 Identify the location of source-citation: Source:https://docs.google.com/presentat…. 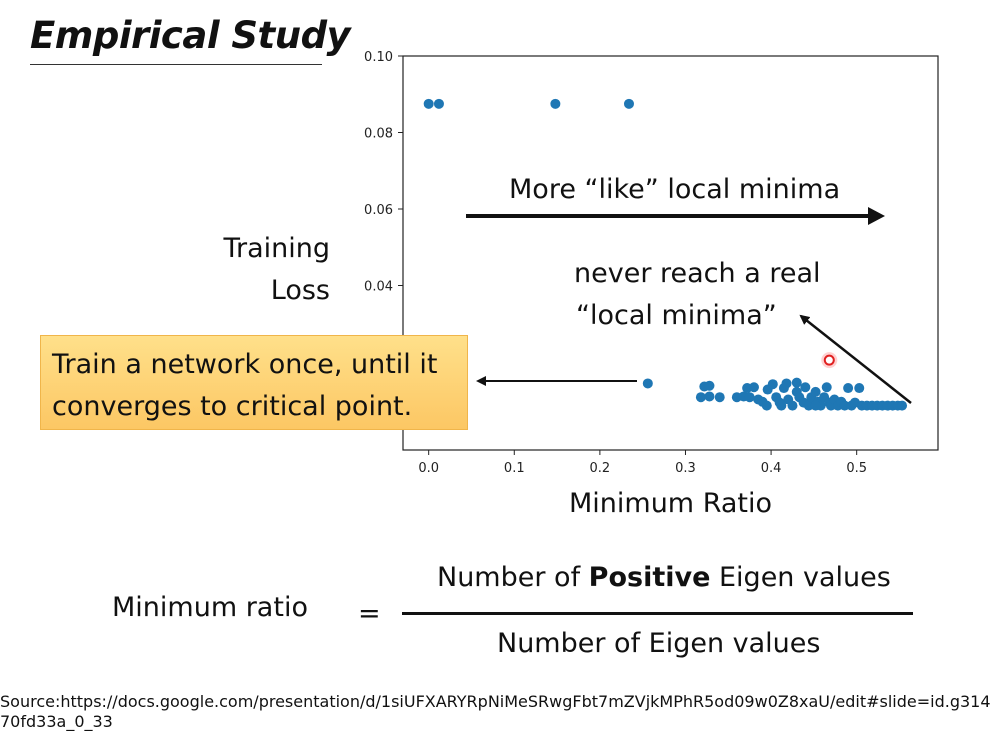
(495, 711).